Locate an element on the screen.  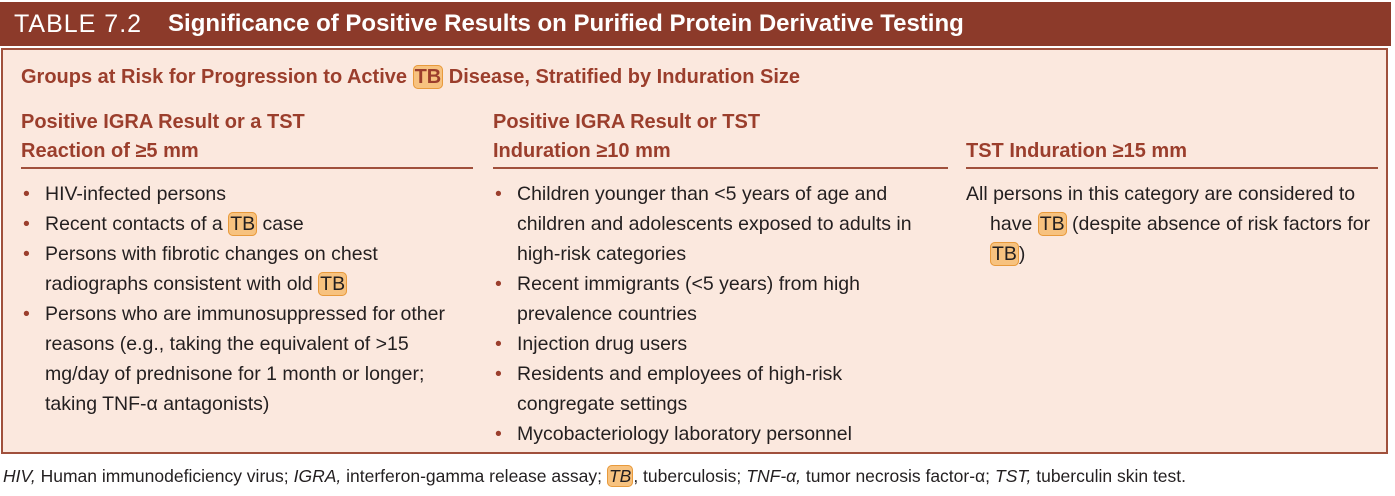
text-segment: Disease, Stratified by Induration Size is located at coordinates (621, 77).